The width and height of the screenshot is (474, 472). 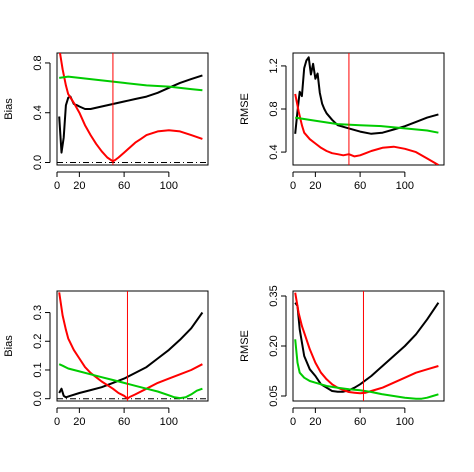 I want to click on y-tick-label: 0.35, so click(x=274, y=295).